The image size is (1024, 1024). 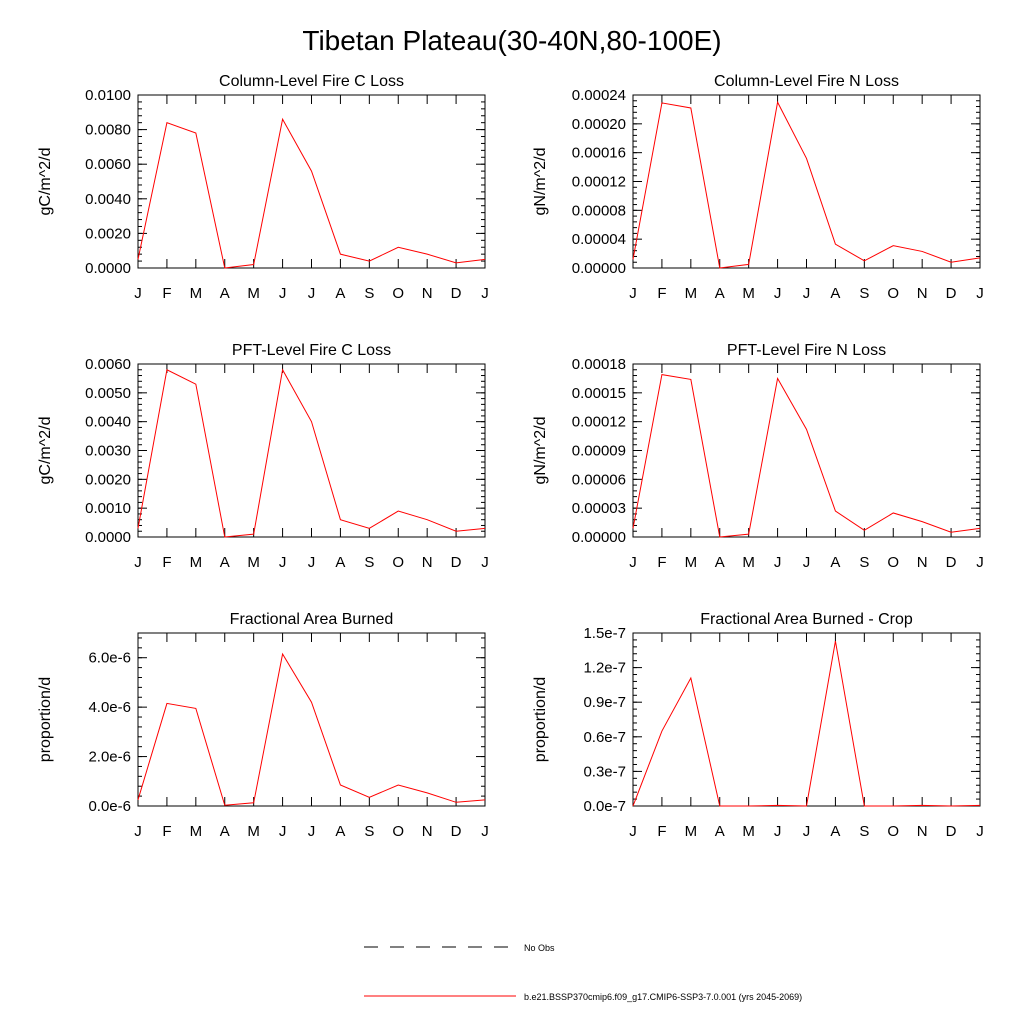 I want to click on y-tick-label: 0.0010, so click(x=108, y=508).